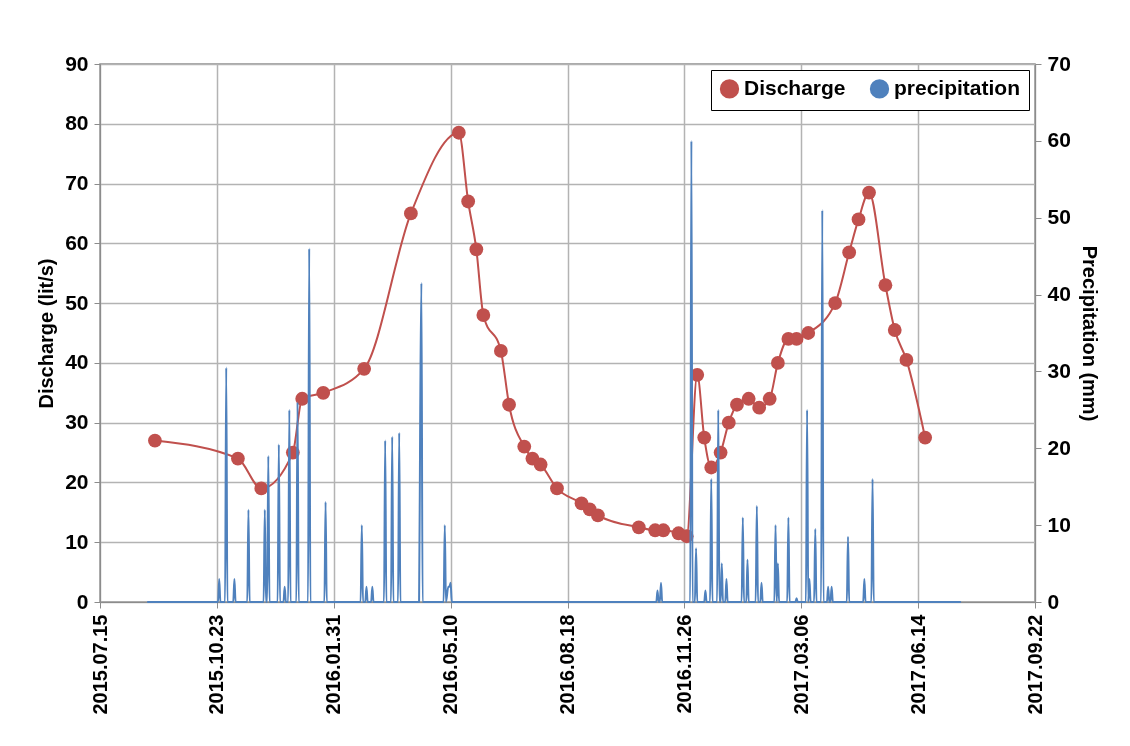 The image size is (1130, 746). Describe the element at coordinates (77, 183) in the screenshot. I see `y-tick-label: 70` at that location.